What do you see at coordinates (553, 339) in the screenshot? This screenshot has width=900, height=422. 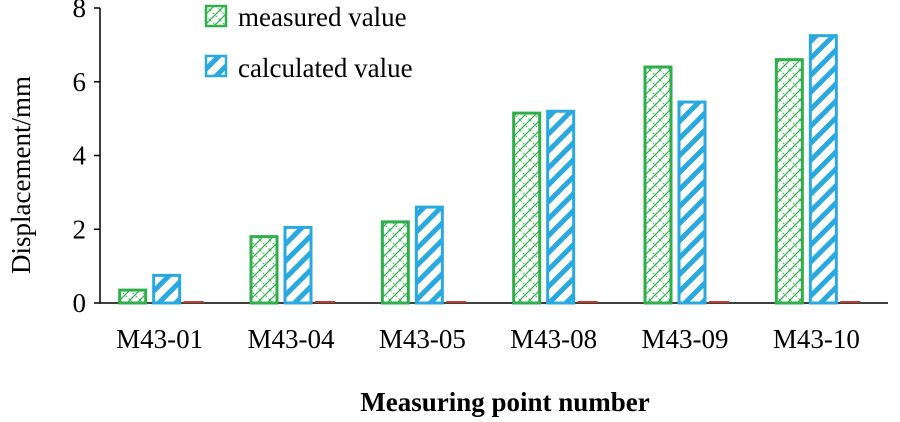 I see `x-tick-label: M43-08` at bounding box center [553, 339].